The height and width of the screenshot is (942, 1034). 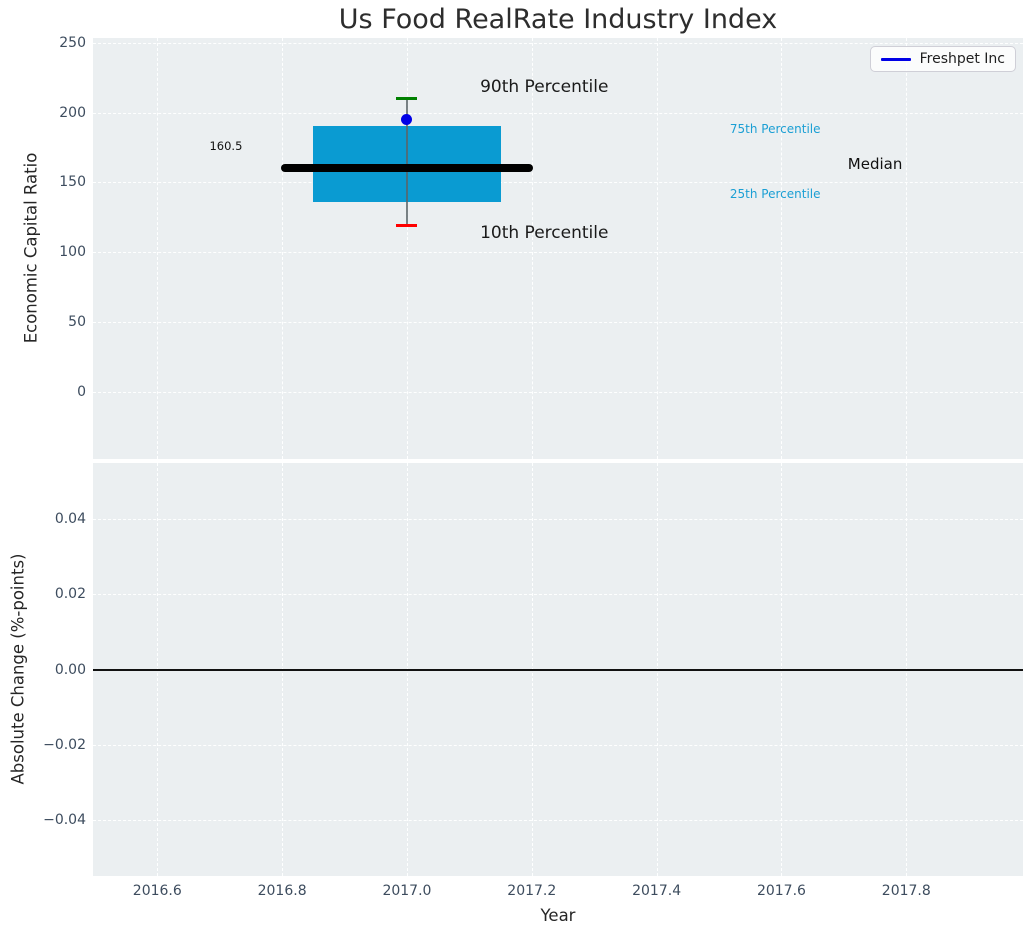 What do you see at coordinates (407, 99) in the screenshot?
I see `cap-90th-percentile` at bounding box center [407, 99].